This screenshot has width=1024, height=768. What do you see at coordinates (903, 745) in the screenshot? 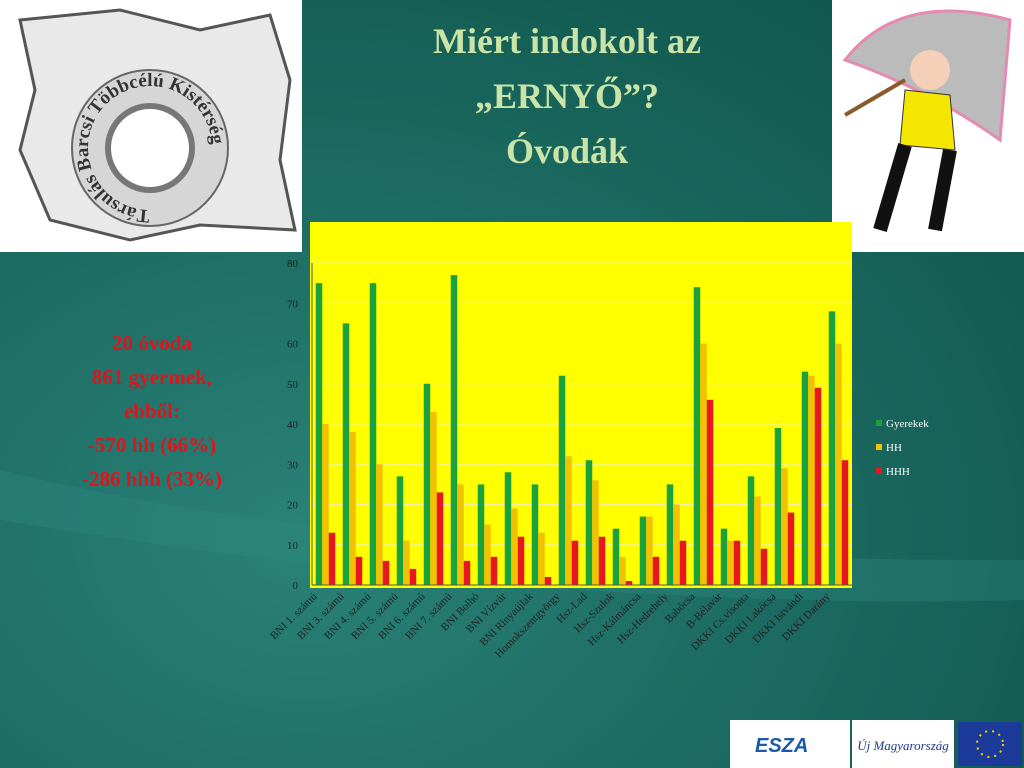
I see `footer-logo: Új Magyarország` at bounding box center [903, 745].